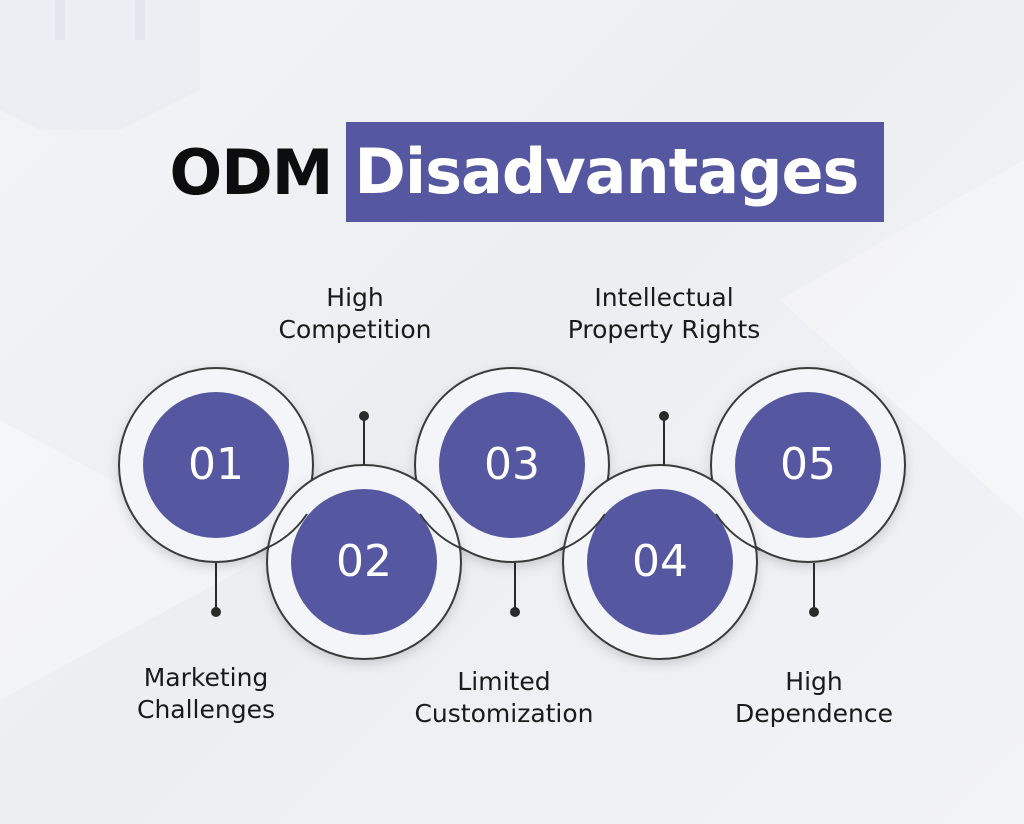 This screenshot has height=824, width=1024. Describe the element at coordinates (814, 681) in the screenshot. I see `step-label-05-line1: High` at that location.